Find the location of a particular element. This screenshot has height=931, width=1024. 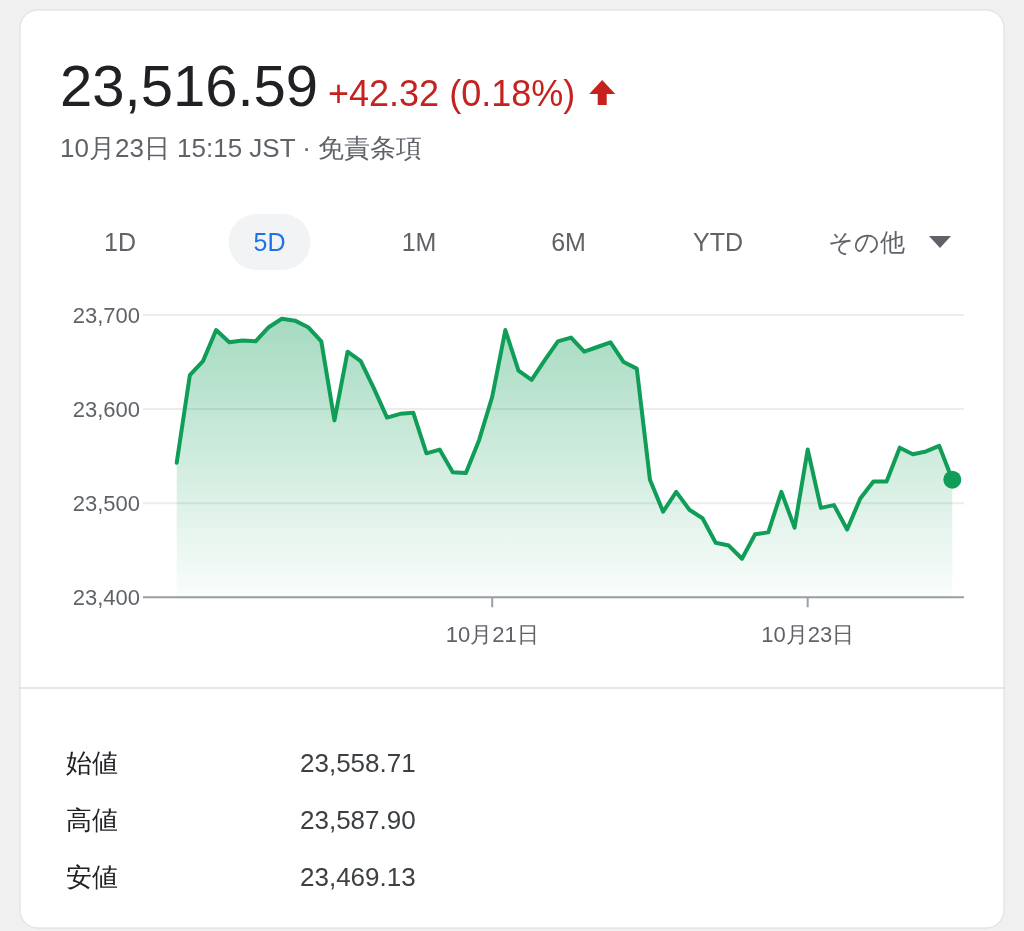

chart-subtitle: +42.32 (0.18%) is located at coordinates (452, 93).